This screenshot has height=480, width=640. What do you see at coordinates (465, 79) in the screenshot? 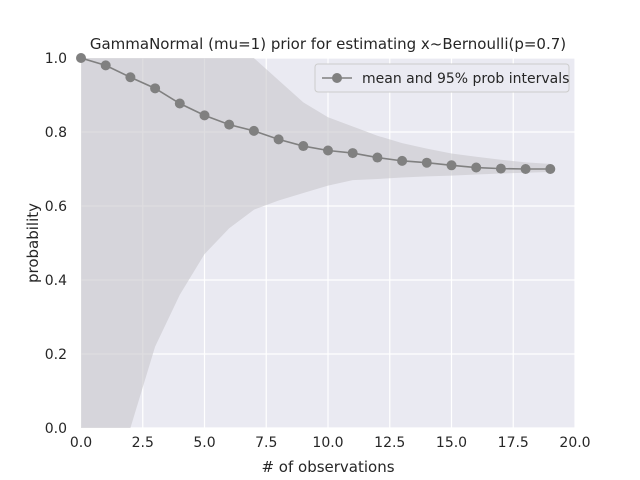
I see `legend-label: mean and 95% prob intervals` at bounding box center [465, 79].